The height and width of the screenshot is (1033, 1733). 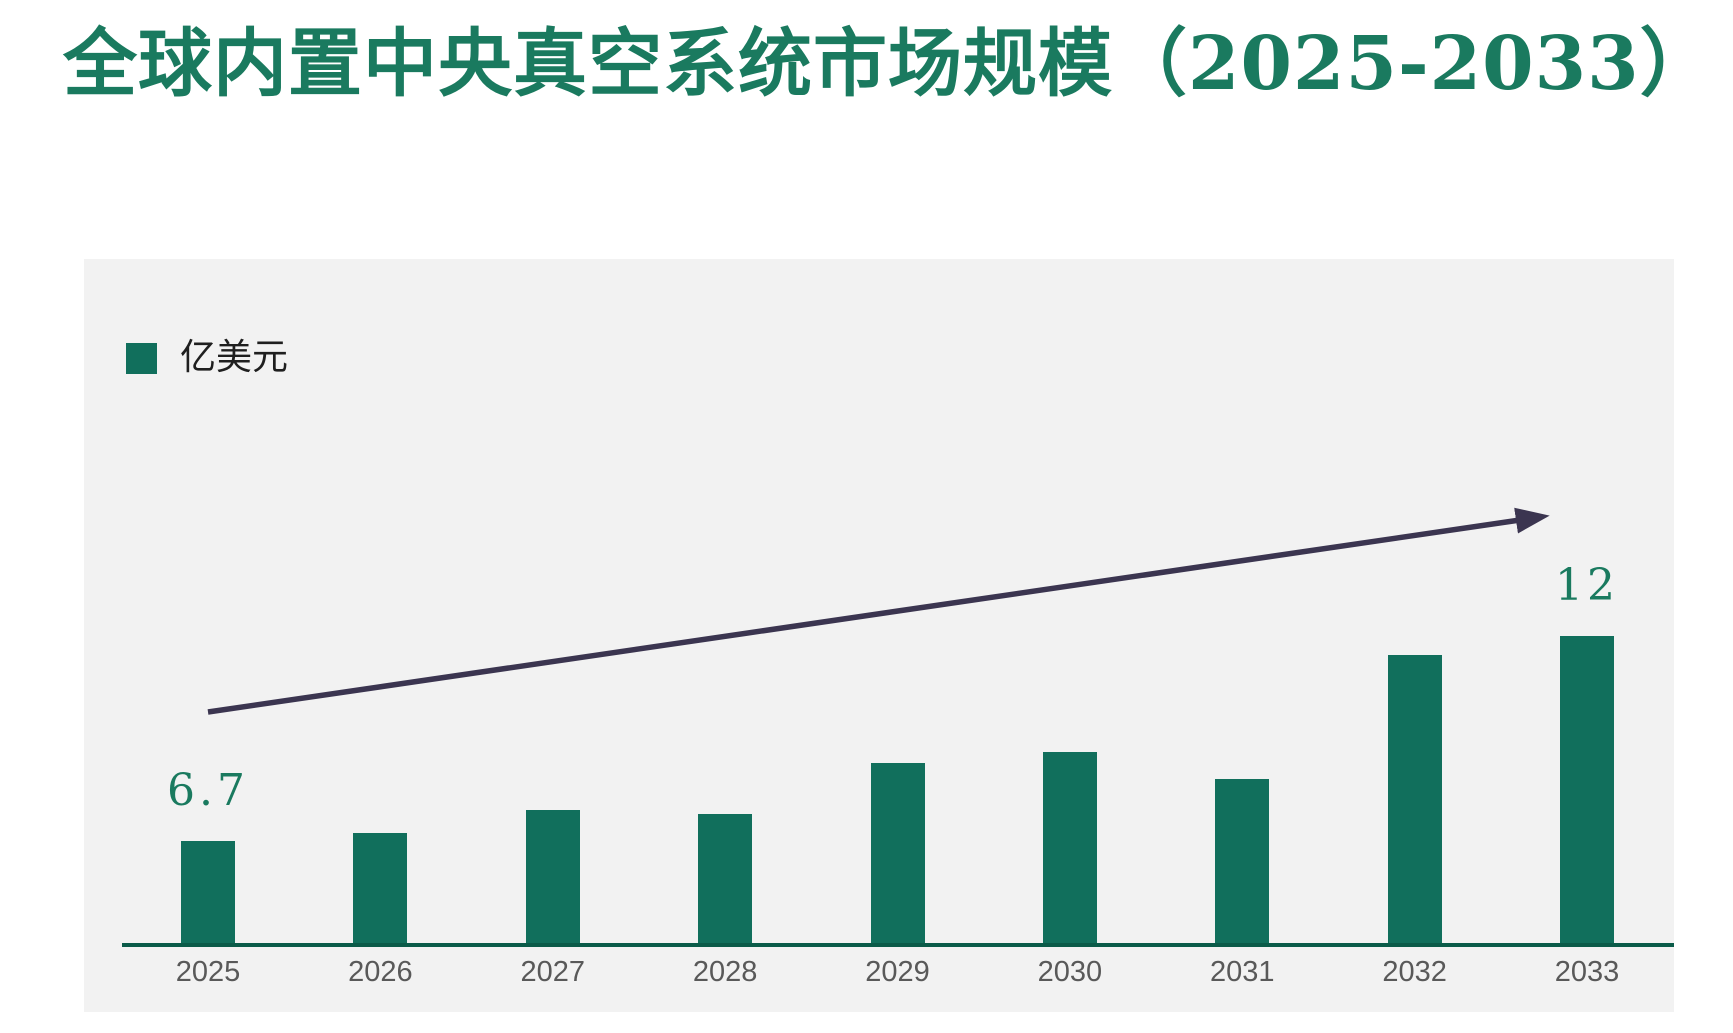 What do you see at coordinates (1587, 790) in the screenshot?
I see `bar-2033` at bounding box center [1587, 790].